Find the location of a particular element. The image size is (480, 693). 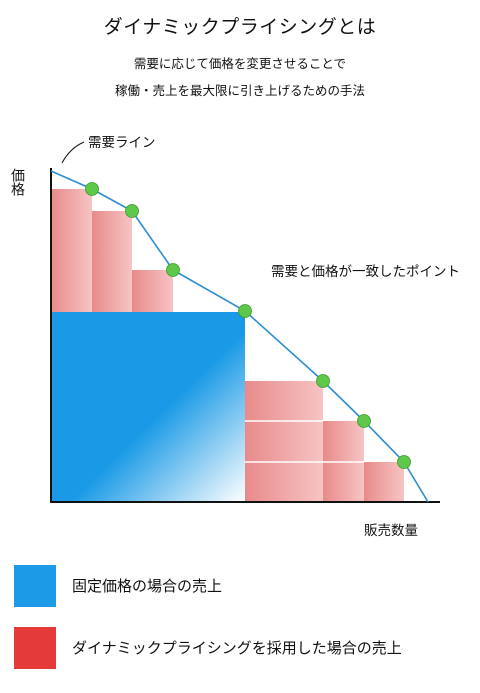

x-axis-label: 販売数量 is located at coordinates (391, 531).